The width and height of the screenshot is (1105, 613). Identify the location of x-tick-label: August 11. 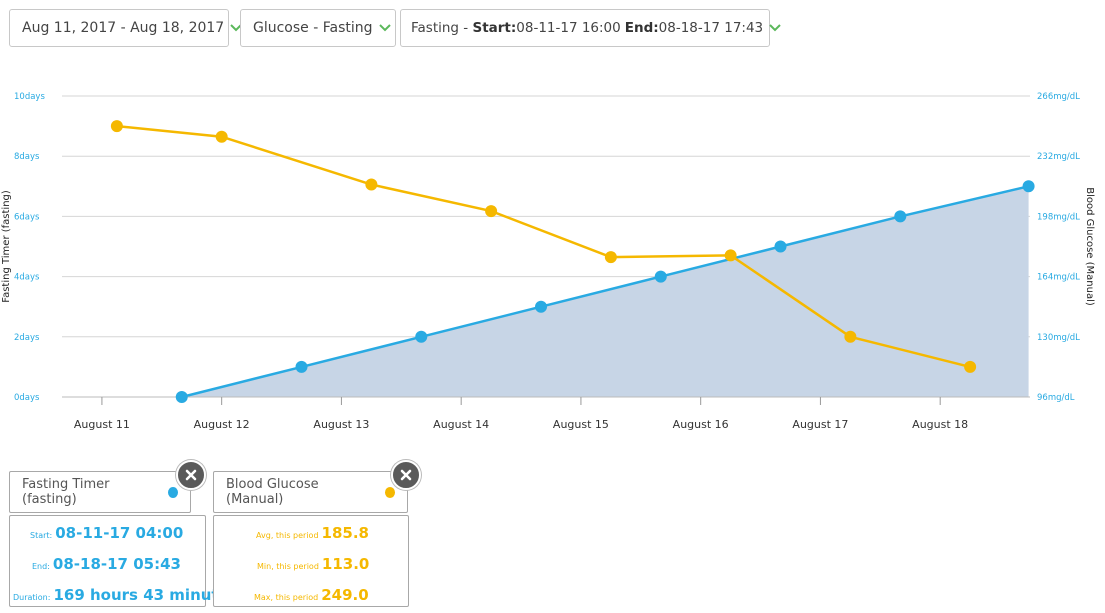
(102, 424).